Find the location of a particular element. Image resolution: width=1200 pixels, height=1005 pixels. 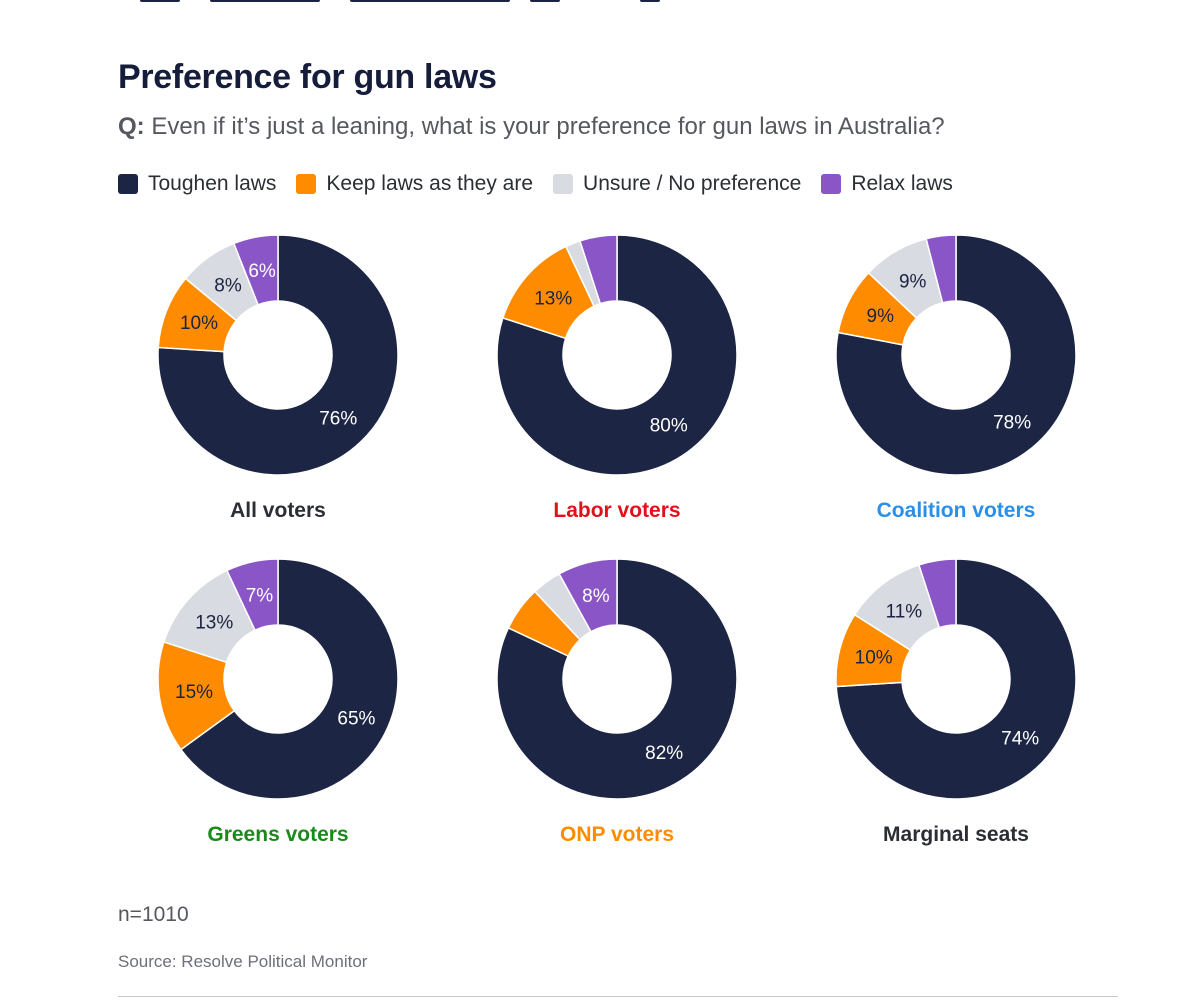

data-label-toughen: 76% is located at coordinates (338, 419).